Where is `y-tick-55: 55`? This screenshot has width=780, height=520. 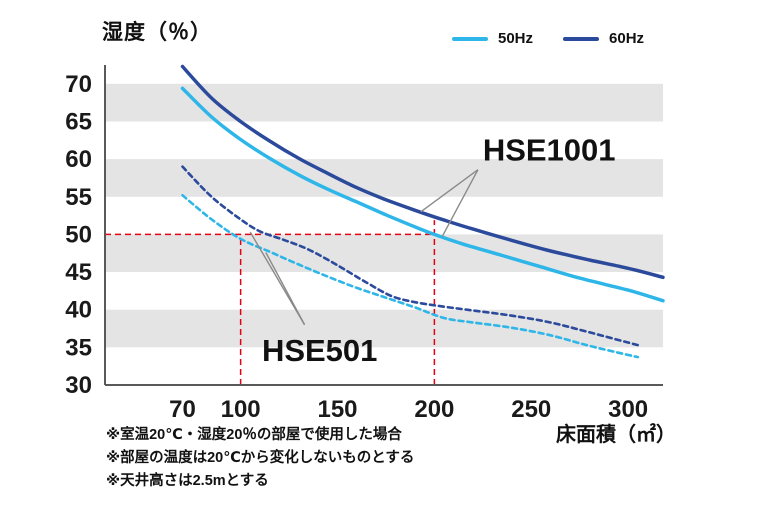
y-tick-55: 55 is located at coordinates (78, 197).